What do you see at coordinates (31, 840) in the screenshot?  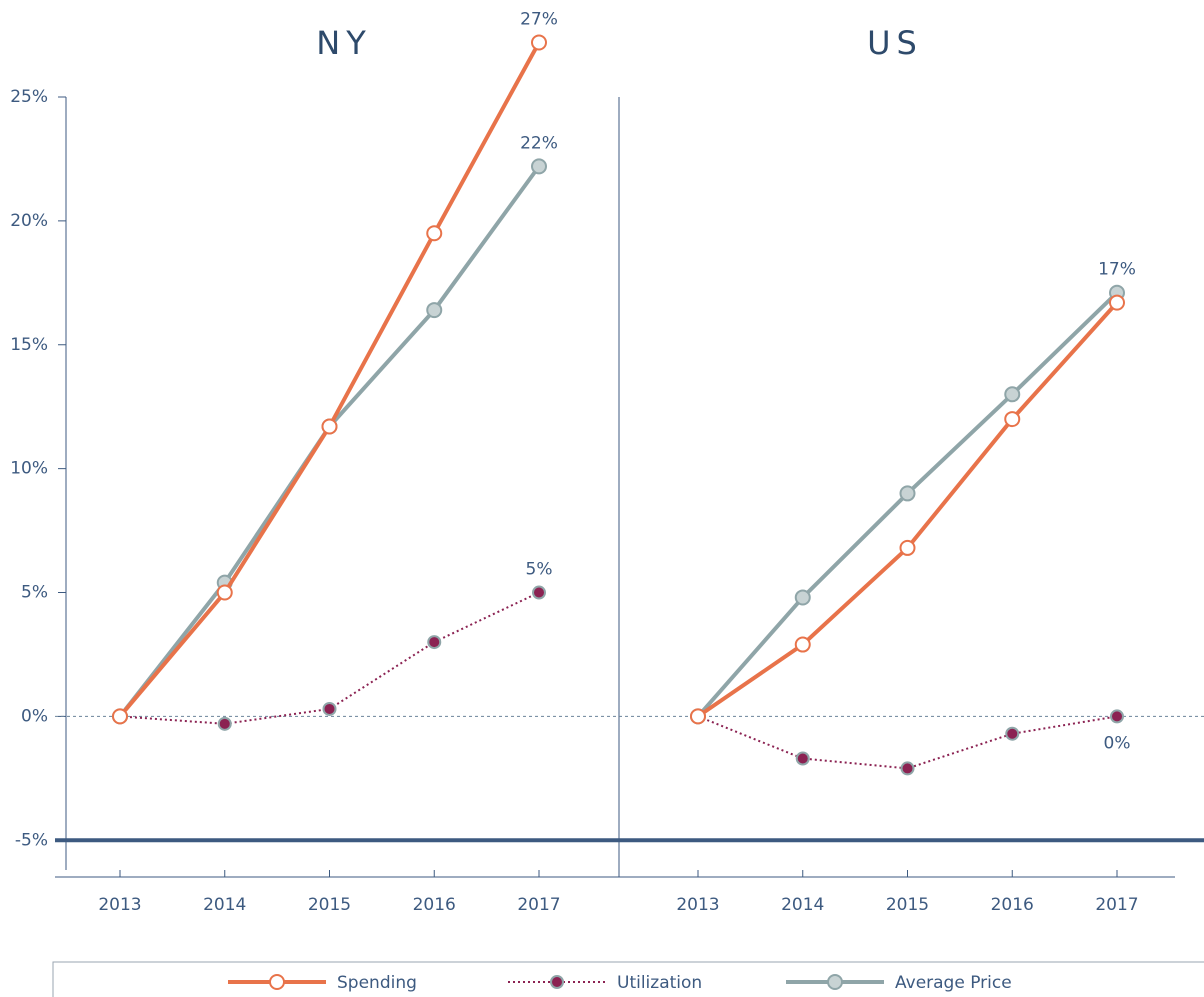 I see `y-tick-label: -5%` at bounding box center [31, 840].